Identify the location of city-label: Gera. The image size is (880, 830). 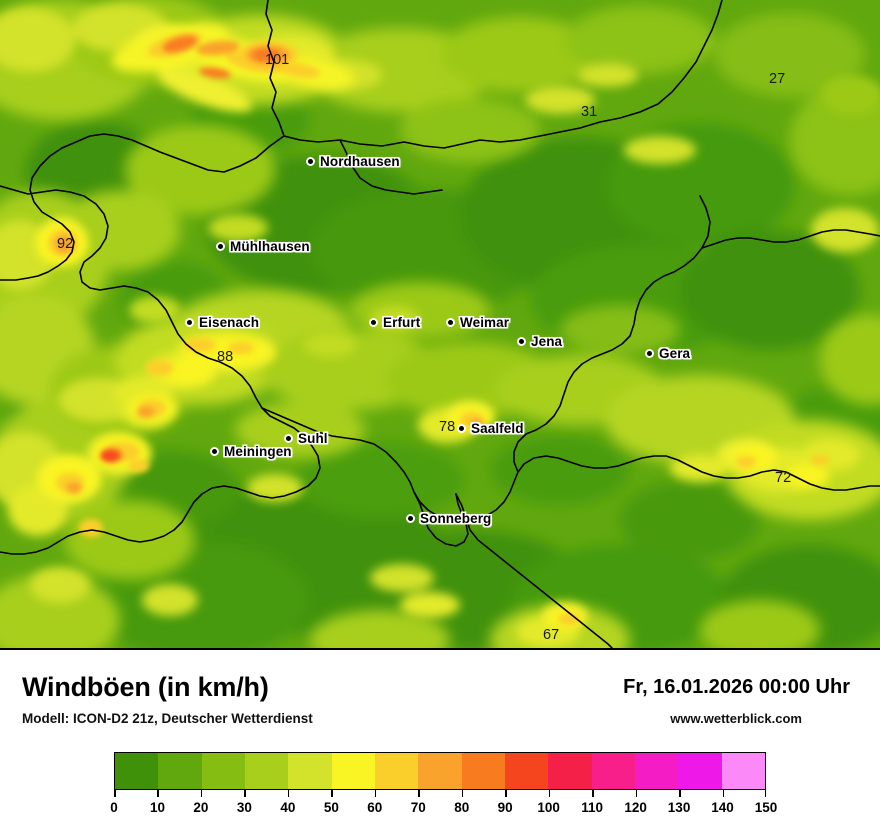
(675, 353).